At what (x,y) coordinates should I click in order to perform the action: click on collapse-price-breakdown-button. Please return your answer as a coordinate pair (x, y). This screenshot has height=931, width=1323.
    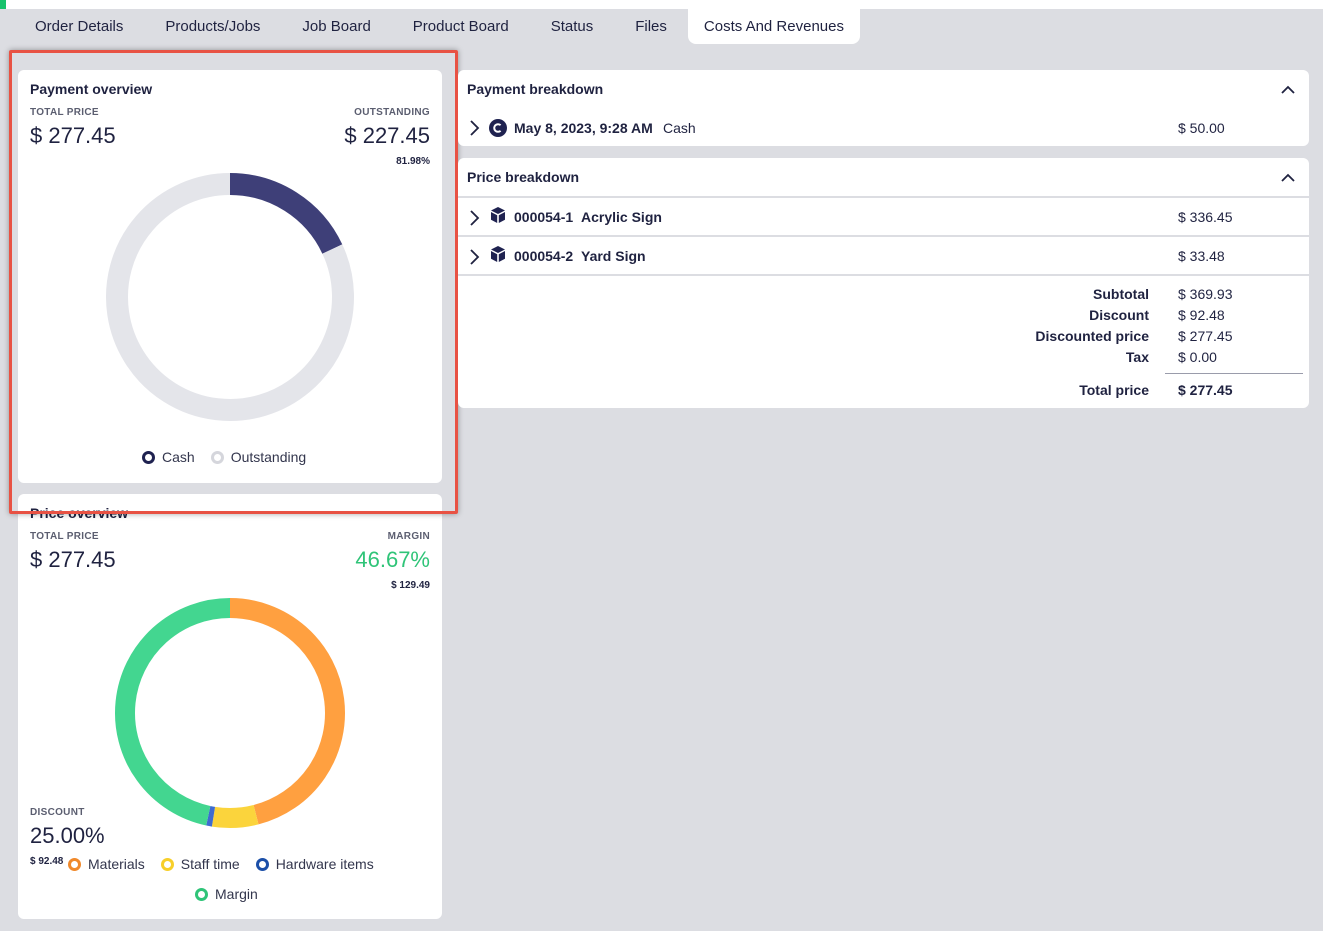
    Looking at the image, I should click on (1288, 177).